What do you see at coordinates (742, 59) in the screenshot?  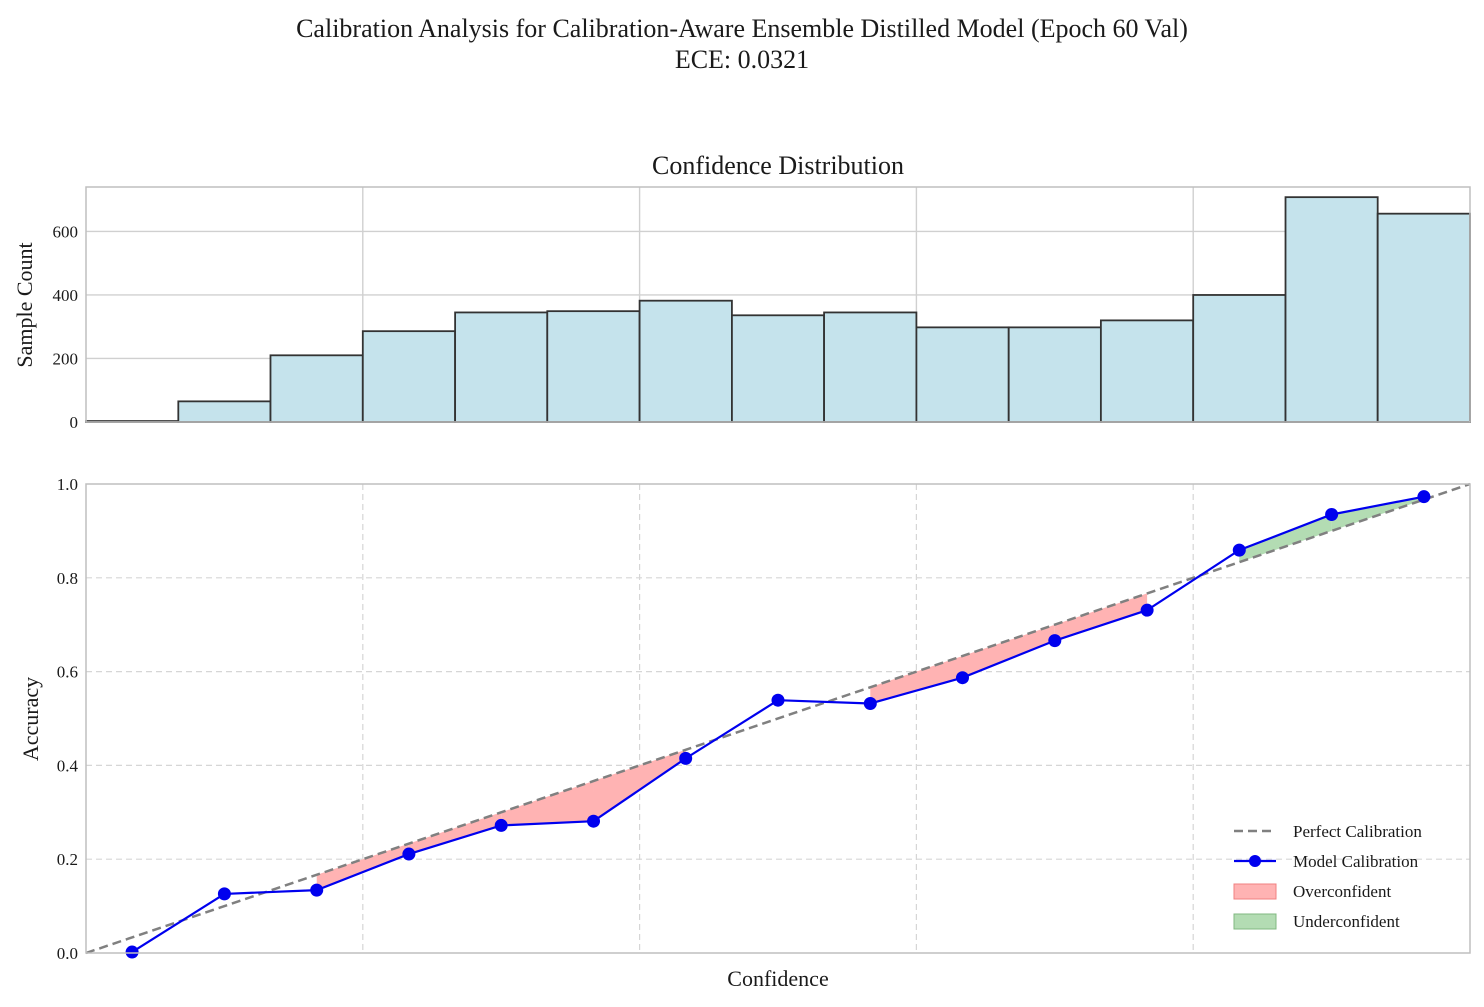 I see `ece-subtitle: ECE: 0.0321` at bounding box center [742, 59].